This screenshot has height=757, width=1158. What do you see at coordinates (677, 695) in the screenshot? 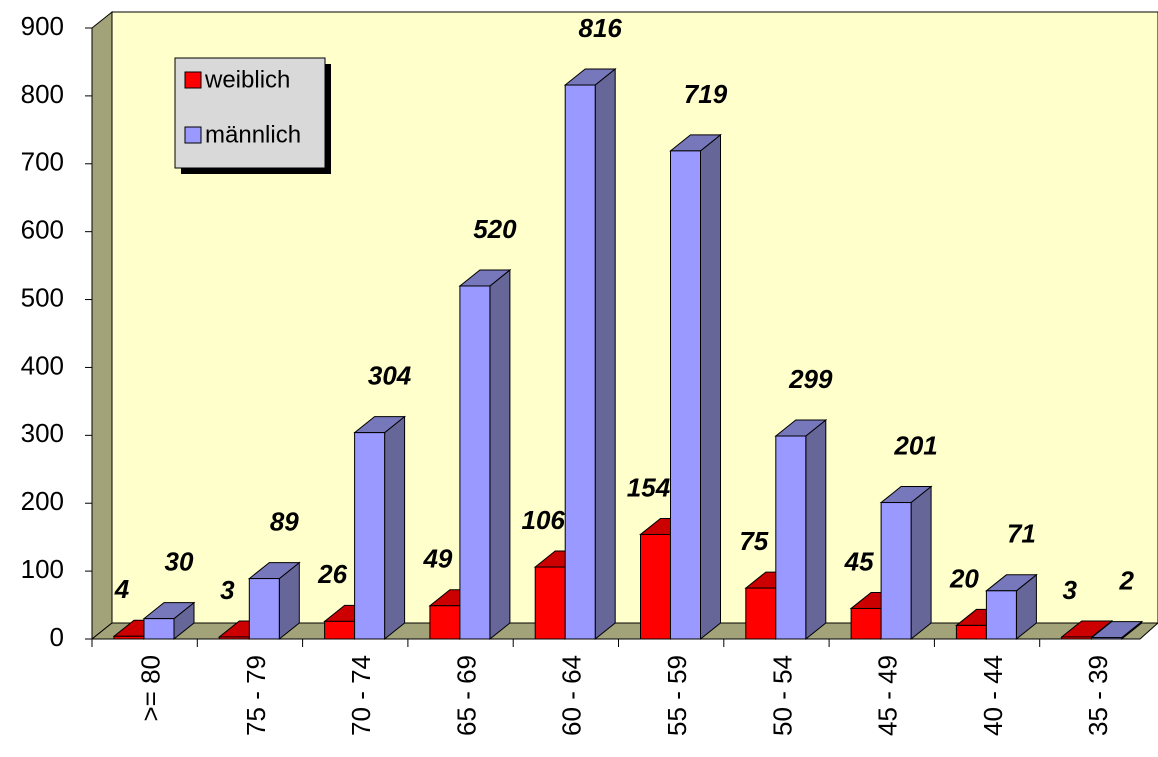
I see `x-tick-label: 55 - 59` at bounding box center [677, 695].